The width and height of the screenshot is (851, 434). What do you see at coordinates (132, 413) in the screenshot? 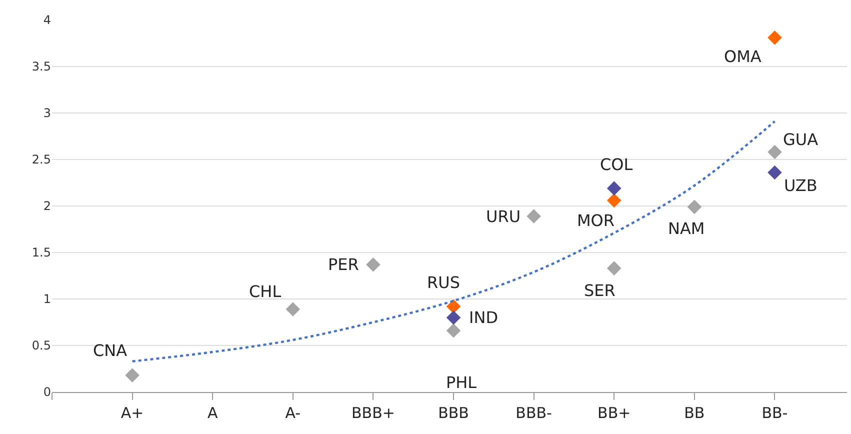
I see `x-tick-label: A+` at bounding box center [132, 413].